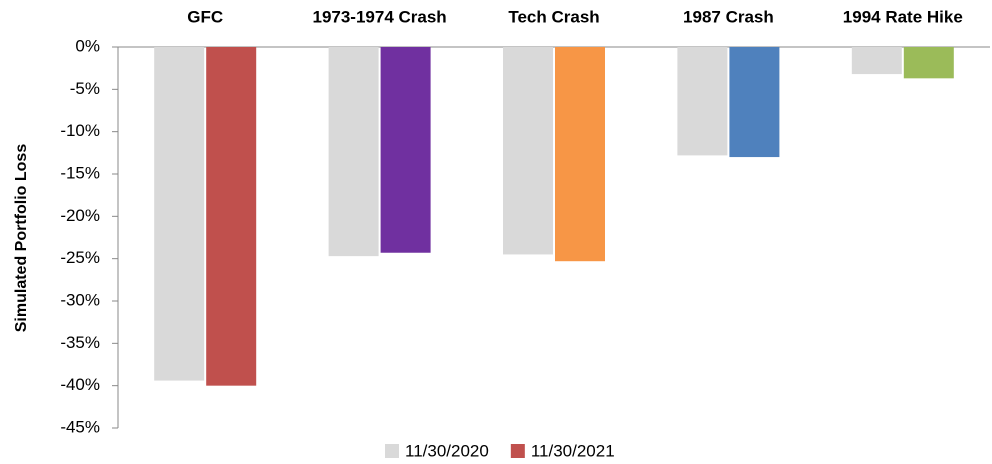  Describe the element at coordinates (80, 257) in the screenshot. I see `y-tick-label: -25%` at that location.